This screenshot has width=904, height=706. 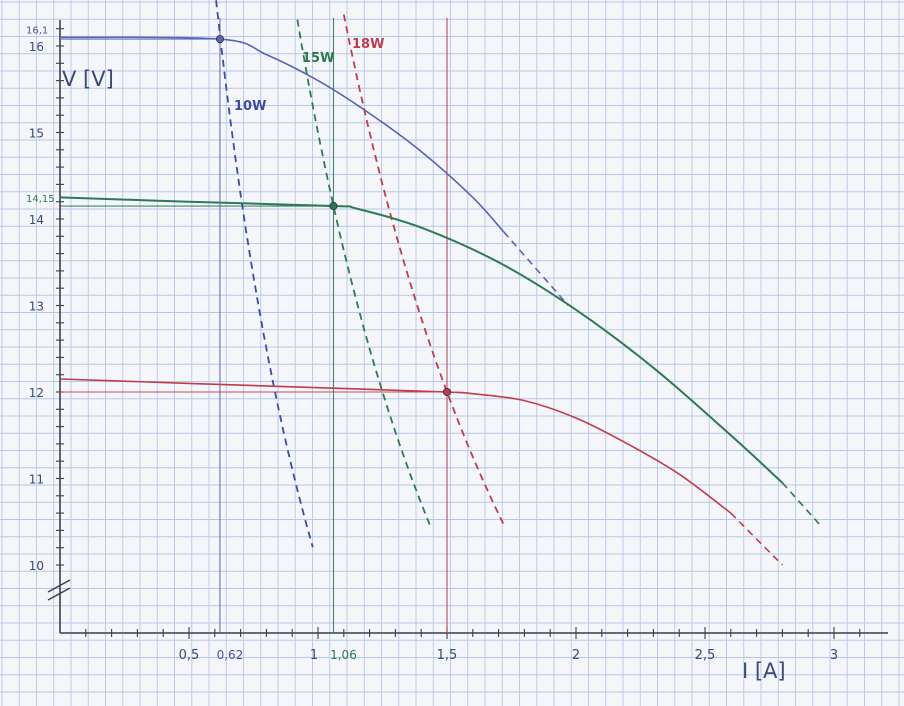 I want to click on y-tick-label: 12, so click(x=36, y=393).